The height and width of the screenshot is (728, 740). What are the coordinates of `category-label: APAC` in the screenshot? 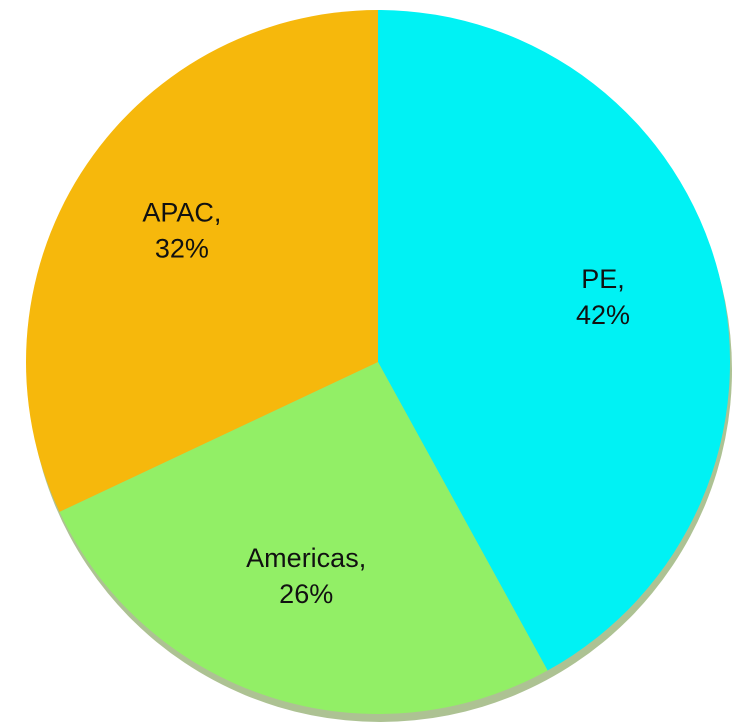 It's located at (178, 213).